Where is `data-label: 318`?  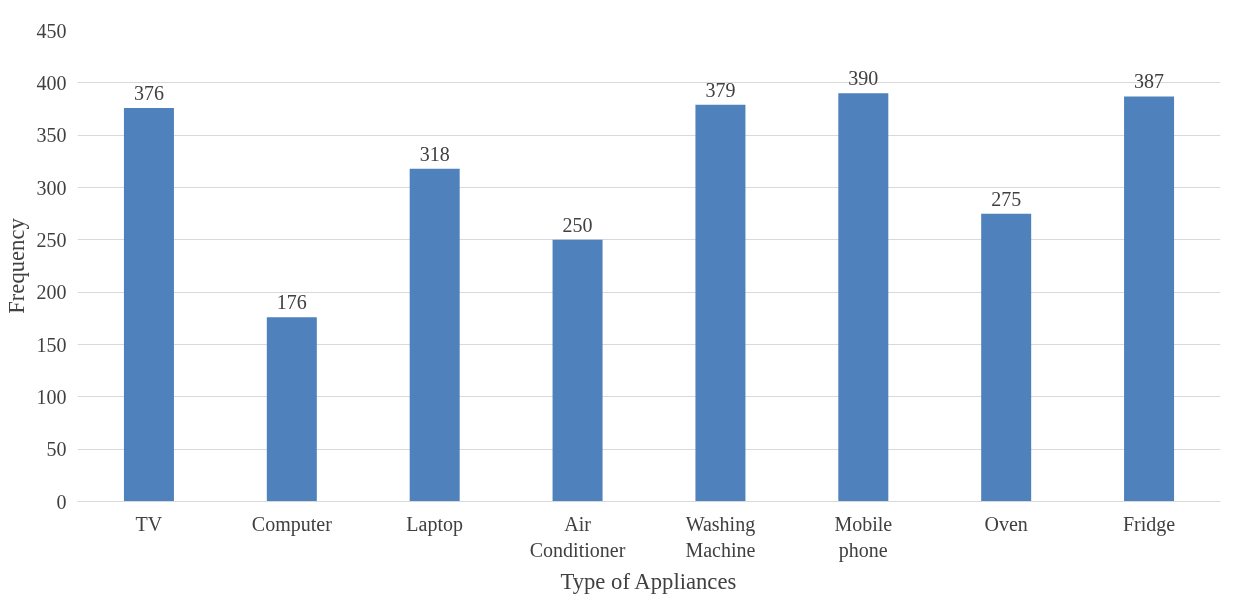 data-label: 318 is located at coordinates (434, 153).